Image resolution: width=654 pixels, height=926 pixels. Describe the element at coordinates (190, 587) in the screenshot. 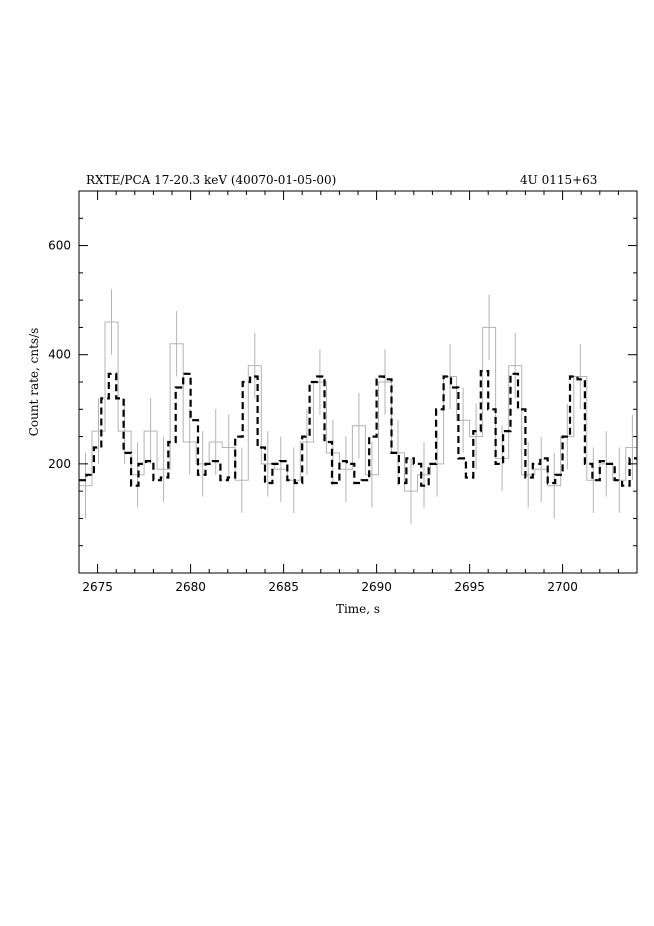

I see `x-tick-label: 2680` at that location.